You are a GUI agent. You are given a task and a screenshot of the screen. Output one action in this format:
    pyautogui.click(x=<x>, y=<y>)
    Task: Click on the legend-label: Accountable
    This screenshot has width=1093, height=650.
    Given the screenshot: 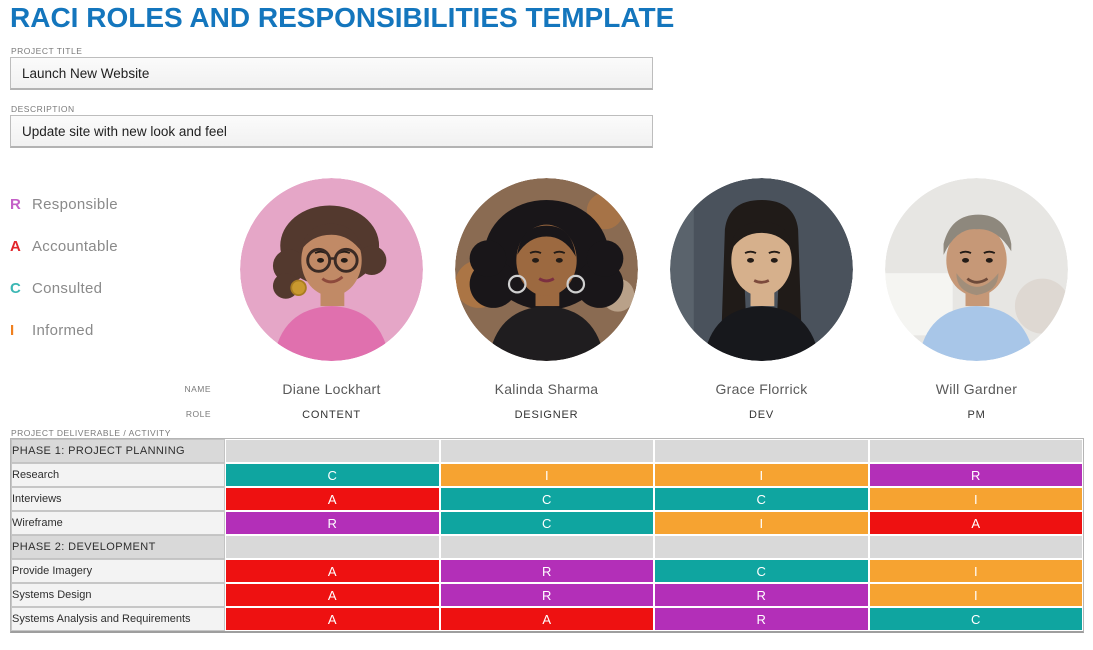 What is the action you would take?
    pyautogui.click(x=75, y=246)
    